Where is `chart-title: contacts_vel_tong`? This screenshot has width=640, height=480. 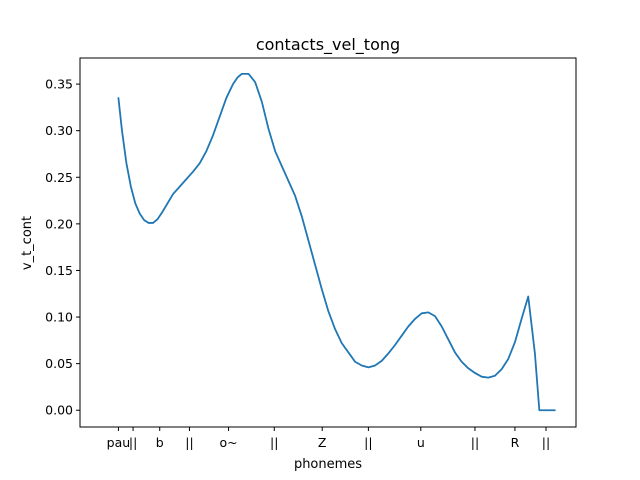
chart-title: contacts_vel_tong is located at coordinates (328, 45).